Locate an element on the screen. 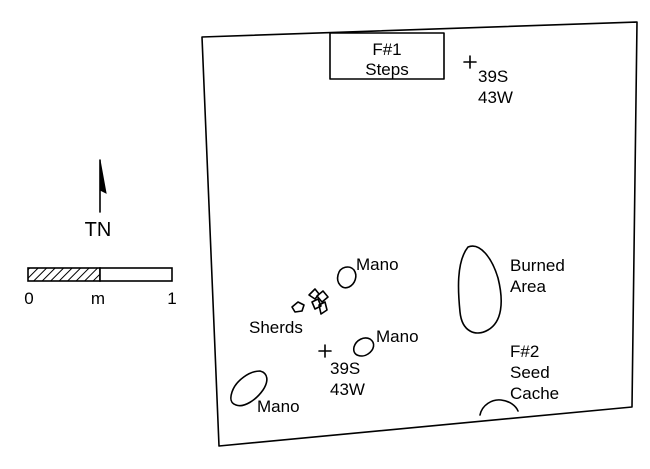 The width and height of the screenshot is (650, 469). feature-2-seed-cache: F#2 Seed Cache is located at coordinates (519, 379).